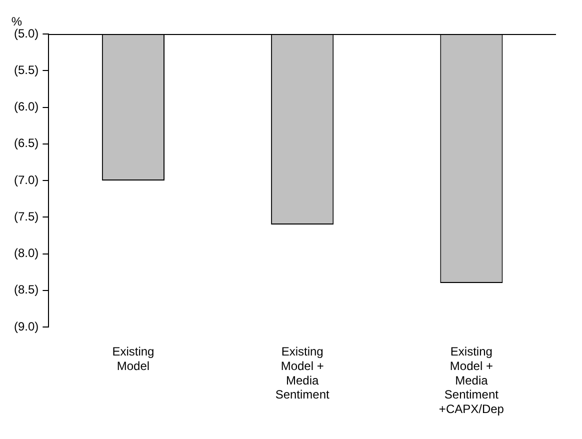 The width and height of the screenshot is (582, 439). Describe the element at coordinates (26, 143) in the screenshot. I see `y-tick-label: (6.5)` at that location.